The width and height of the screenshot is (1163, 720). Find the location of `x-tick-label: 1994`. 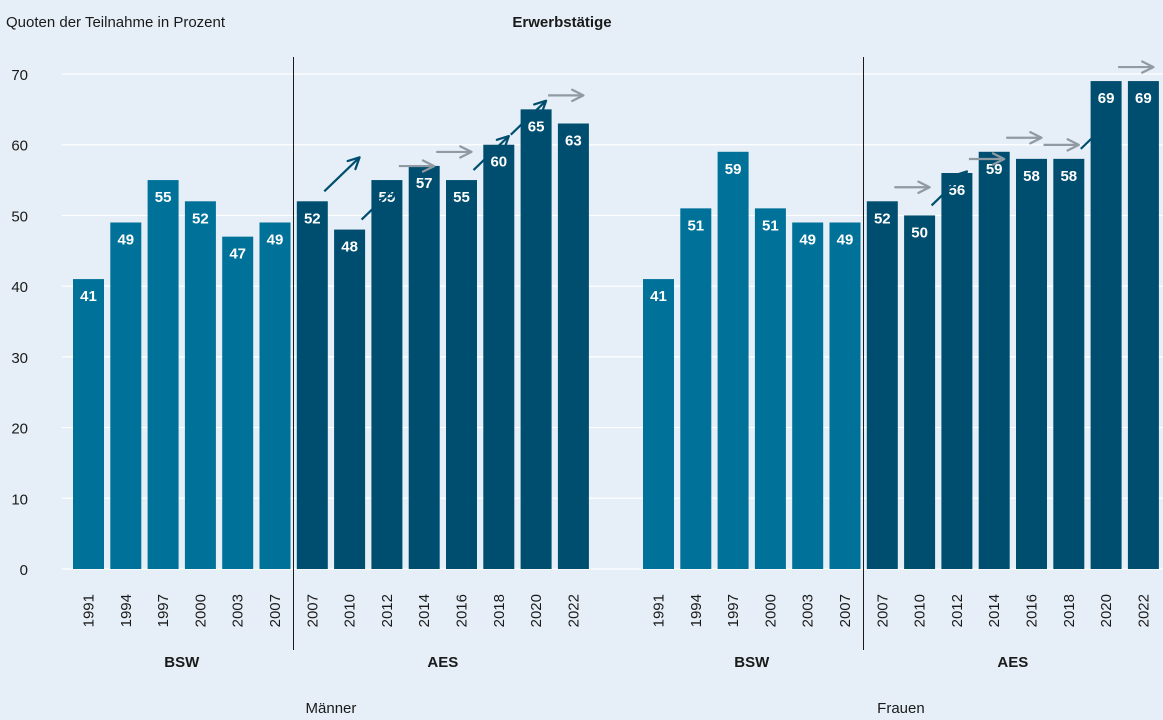

x-tick-label: 1994 is located at coordinates (126, 610).